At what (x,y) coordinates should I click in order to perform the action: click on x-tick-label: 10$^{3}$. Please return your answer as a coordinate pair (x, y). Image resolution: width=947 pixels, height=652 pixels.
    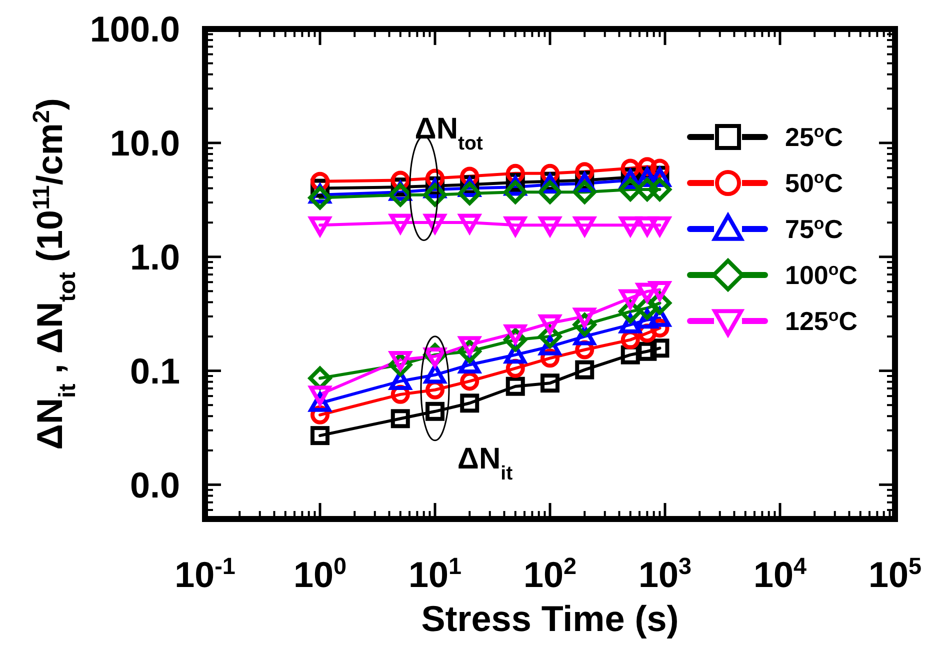
    Looking at the image, I should click on (665, 574).